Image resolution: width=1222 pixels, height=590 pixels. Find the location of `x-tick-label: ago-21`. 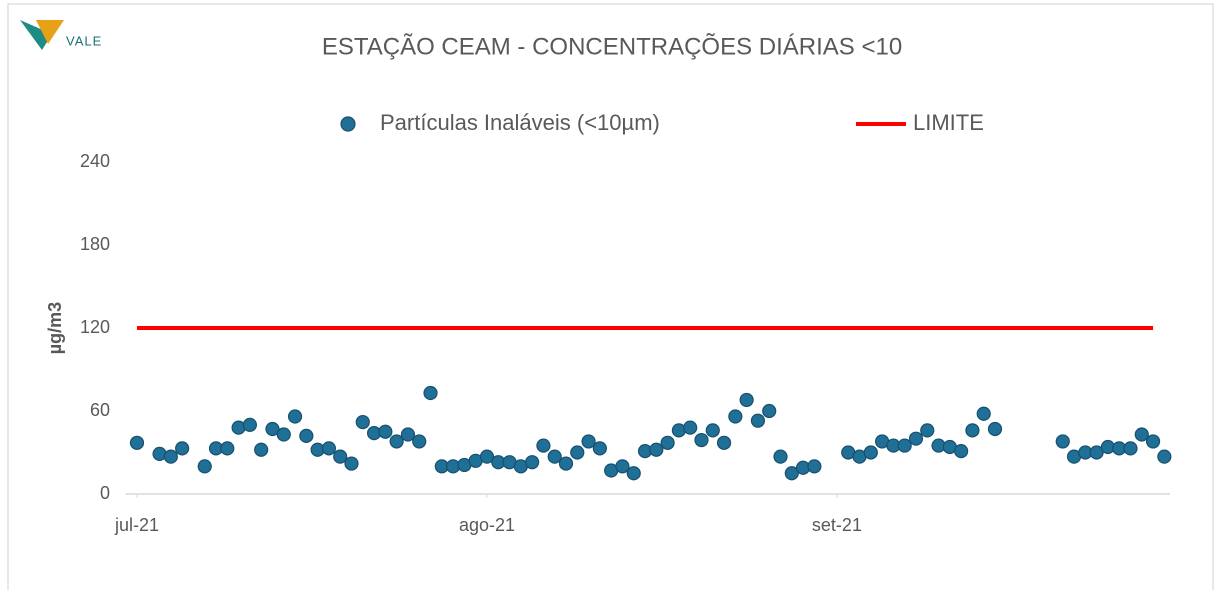

x-tick-label: ago-21 is located at coordinates (487, 525).